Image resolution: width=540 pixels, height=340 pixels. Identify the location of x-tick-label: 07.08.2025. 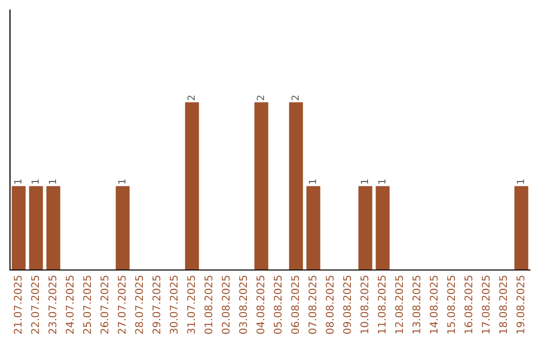
(312, 305).